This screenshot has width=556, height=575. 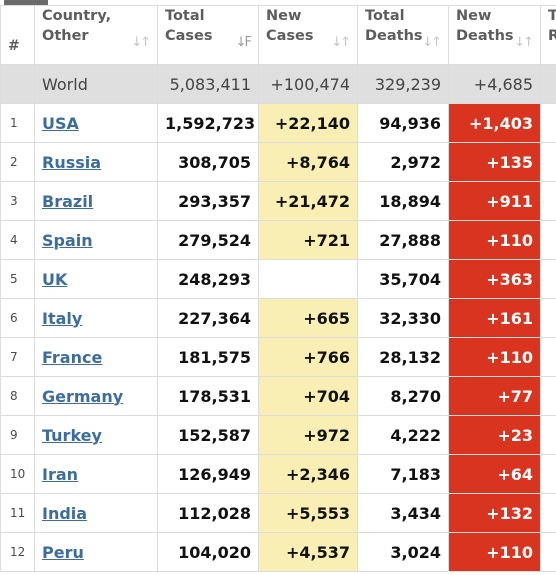 I want to click on table-row: 11 India 112,028 +5,553 3,434 +132, so click(x=278, y=513).